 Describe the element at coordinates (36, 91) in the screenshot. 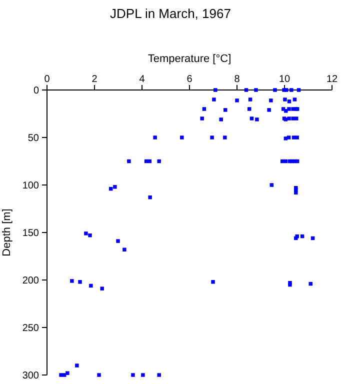

I see `y-tick-label: 0` at that location.